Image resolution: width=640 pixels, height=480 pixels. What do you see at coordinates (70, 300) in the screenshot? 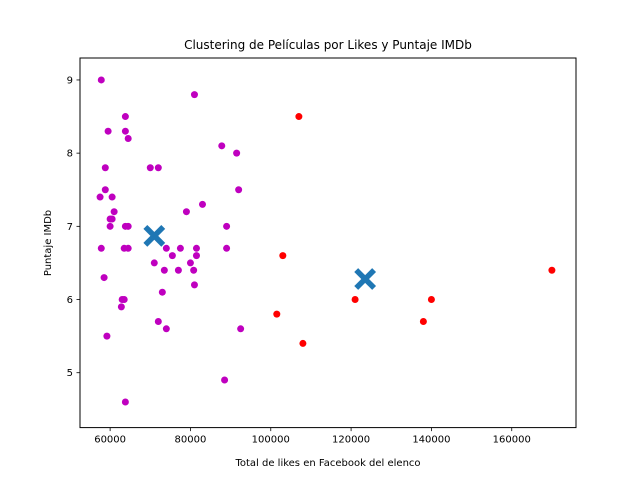
I see `y-tick-label: 6` at bounding box center [70, 300].